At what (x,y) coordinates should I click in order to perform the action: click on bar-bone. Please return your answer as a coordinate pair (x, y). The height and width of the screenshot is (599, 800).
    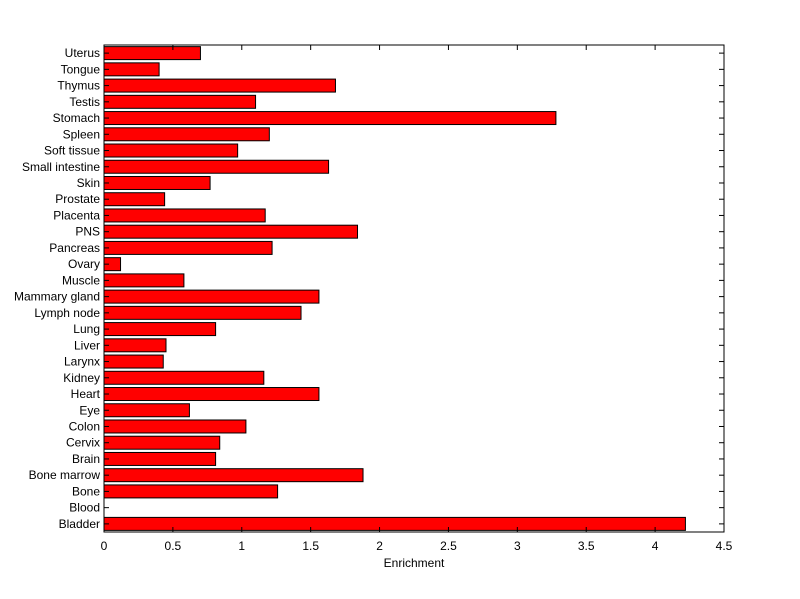
    Looking at the image, I should click on (191, 491).